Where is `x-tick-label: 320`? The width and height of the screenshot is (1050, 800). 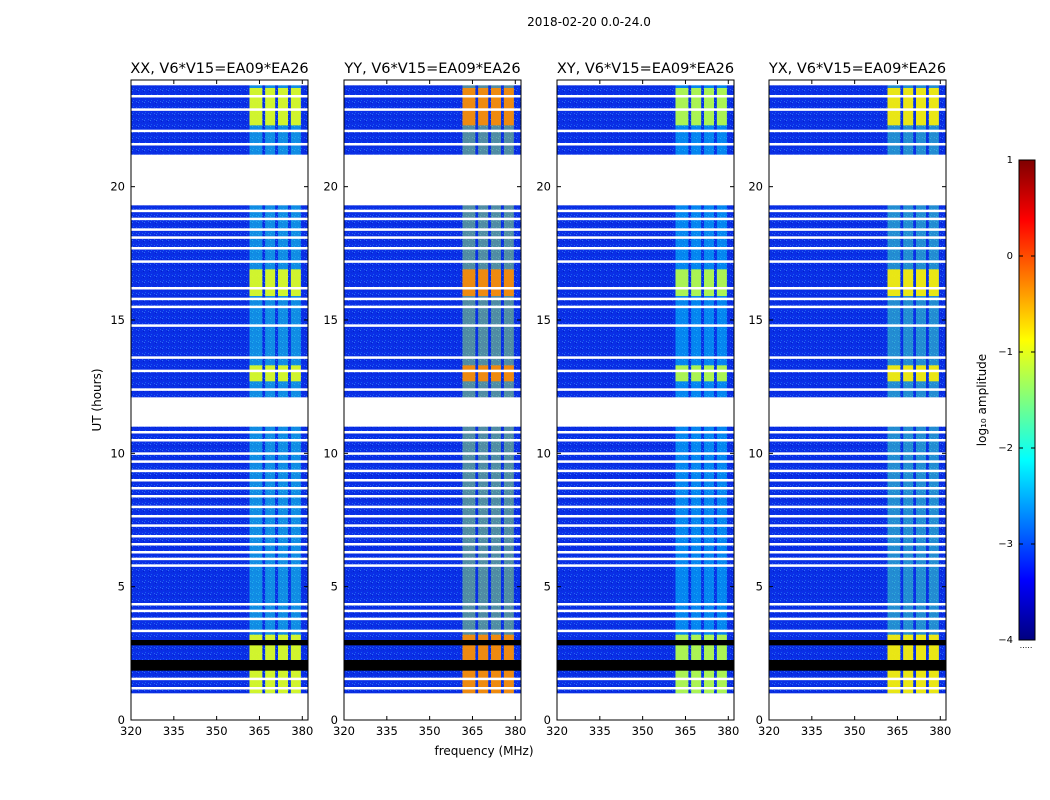 x-tick-label: 320 is located at coordinates (344, 731).